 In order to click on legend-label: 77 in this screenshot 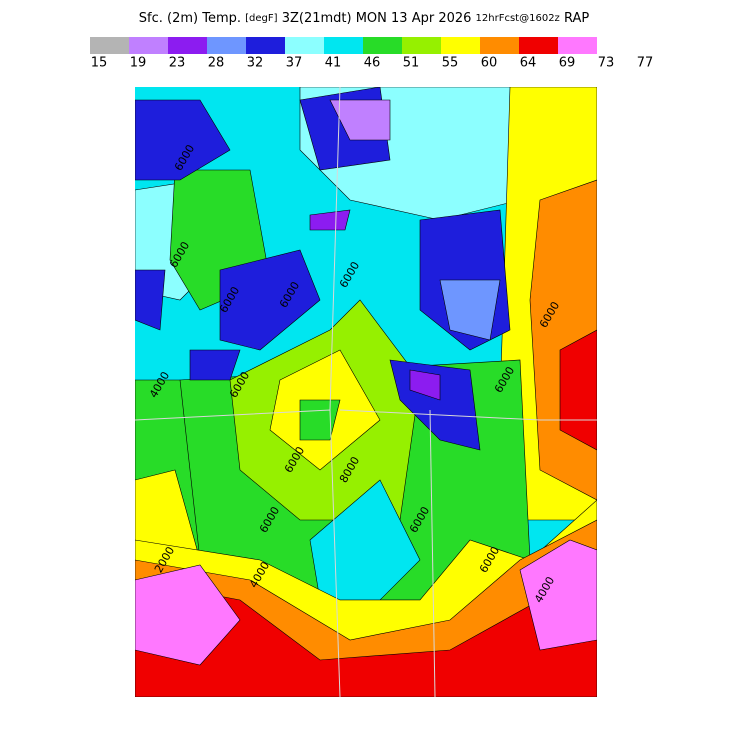, I will do `click(645, 63)`.